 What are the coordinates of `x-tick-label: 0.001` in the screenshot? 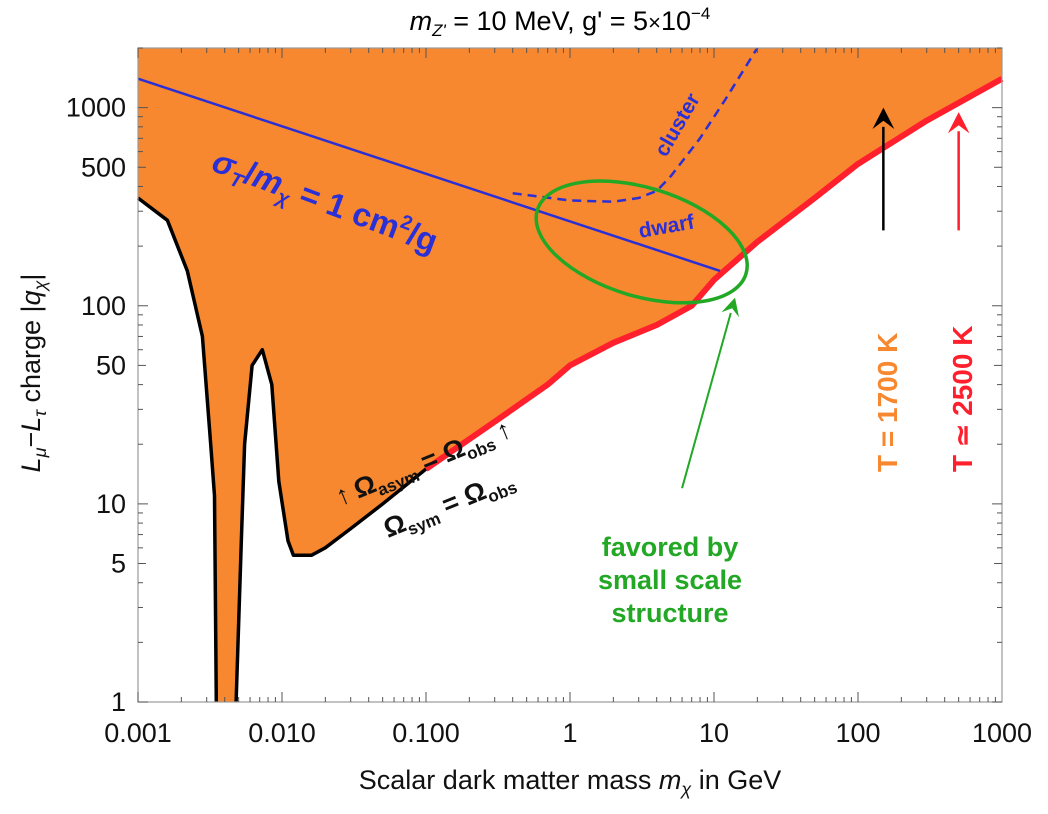 It's located at (138, 733).